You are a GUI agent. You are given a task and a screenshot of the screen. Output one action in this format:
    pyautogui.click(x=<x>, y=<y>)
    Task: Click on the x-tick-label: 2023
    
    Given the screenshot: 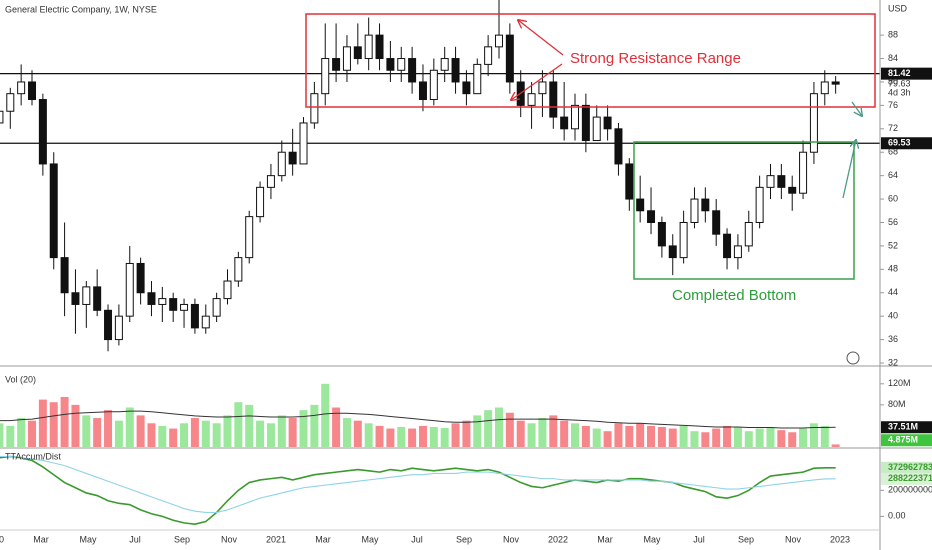 What is the action you would take?
    pyautogui.click(x=840, y=539)
    